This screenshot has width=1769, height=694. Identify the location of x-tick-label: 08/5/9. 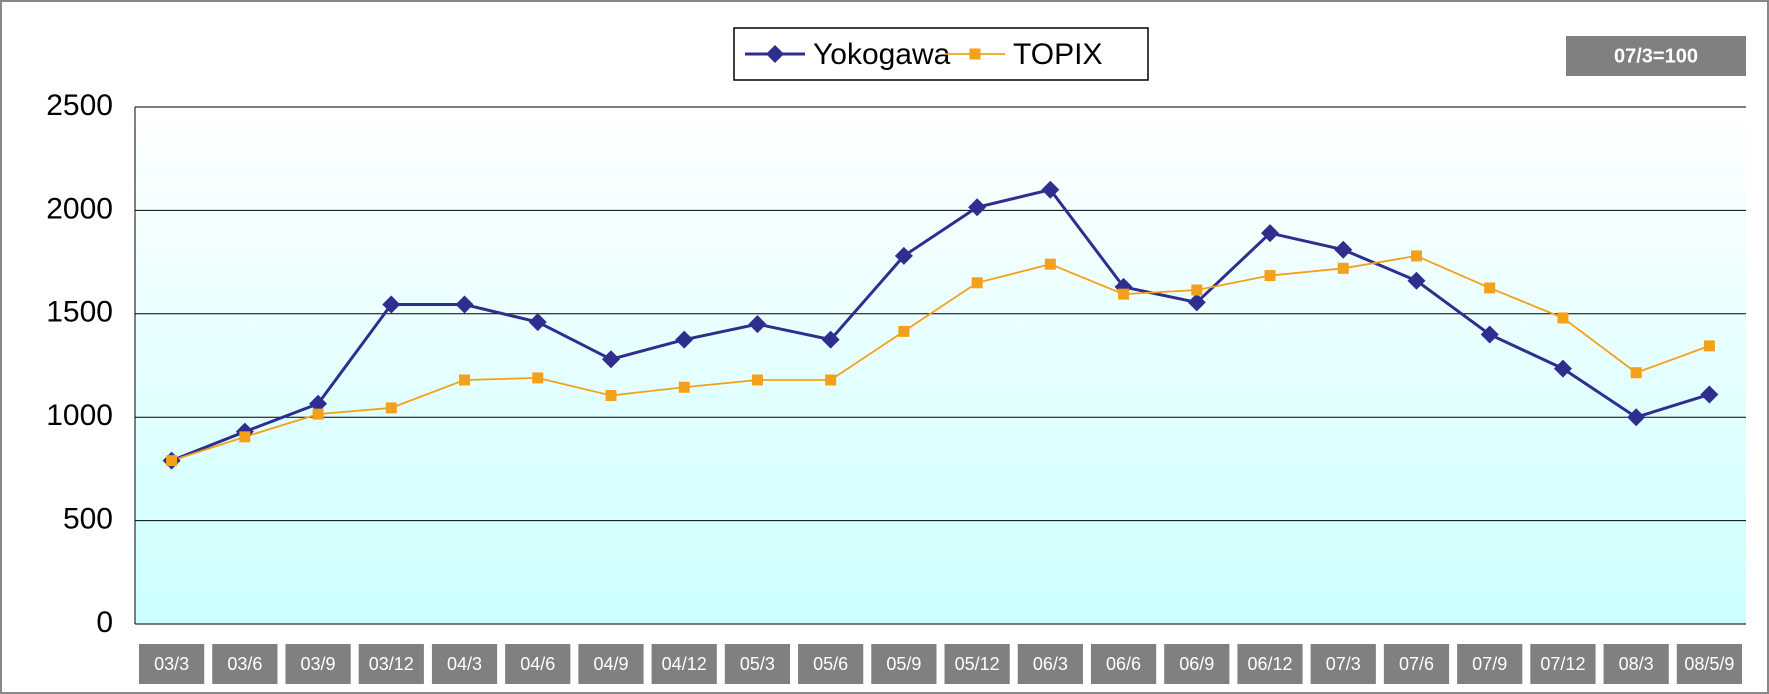
(1709, 664).